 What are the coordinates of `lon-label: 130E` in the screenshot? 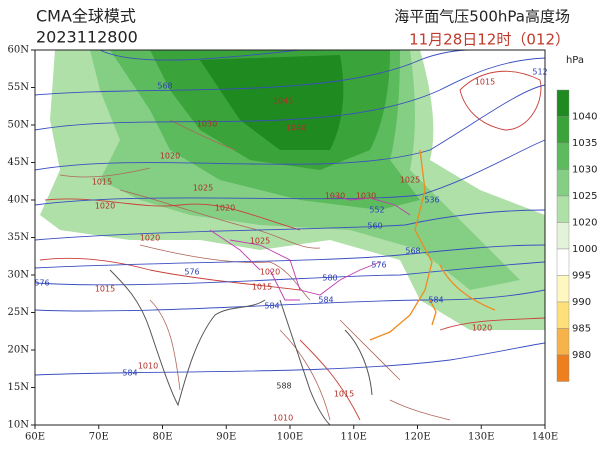 It's located at (481, 437).